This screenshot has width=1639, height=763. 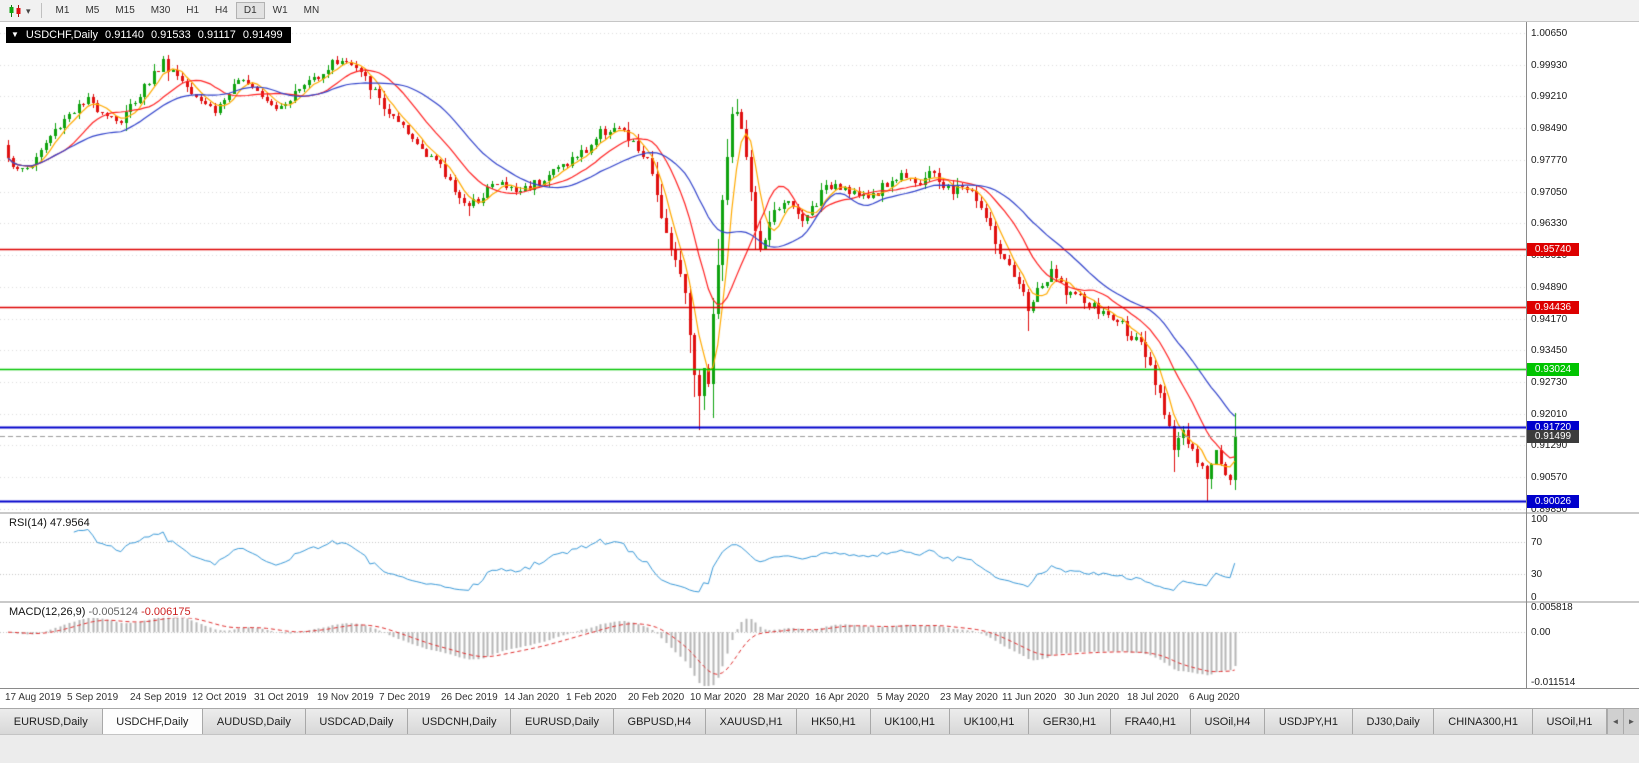 I want to click on tab-scroll-right-button: ►, so click(x=1631, y=721).